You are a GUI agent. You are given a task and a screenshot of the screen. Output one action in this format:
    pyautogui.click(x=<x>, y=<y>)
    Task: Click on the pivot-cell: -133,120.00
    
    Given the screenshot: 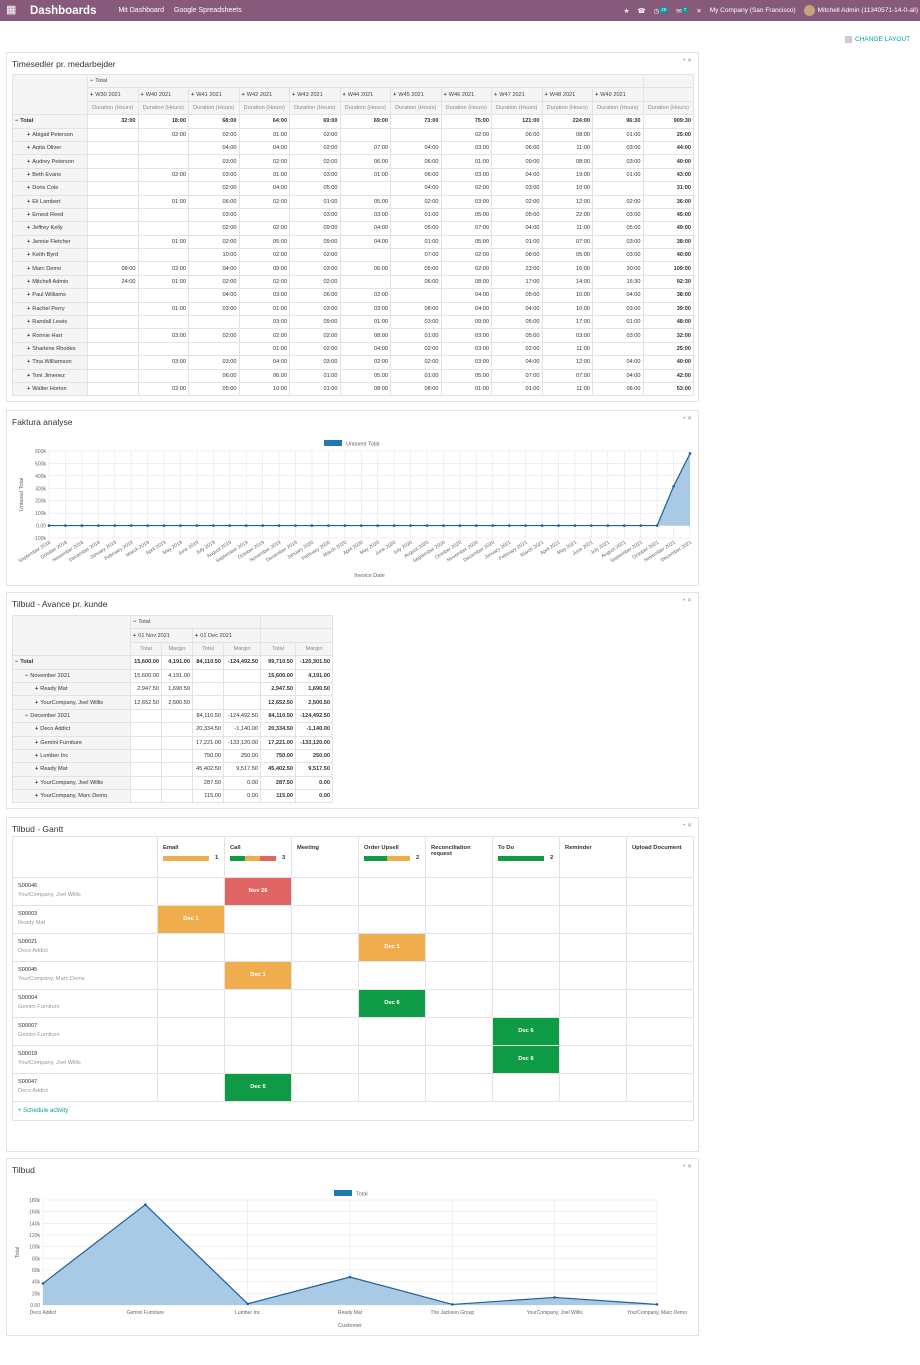 What is the action you would take?
    pyautogui.click(x=242, y=742)
    